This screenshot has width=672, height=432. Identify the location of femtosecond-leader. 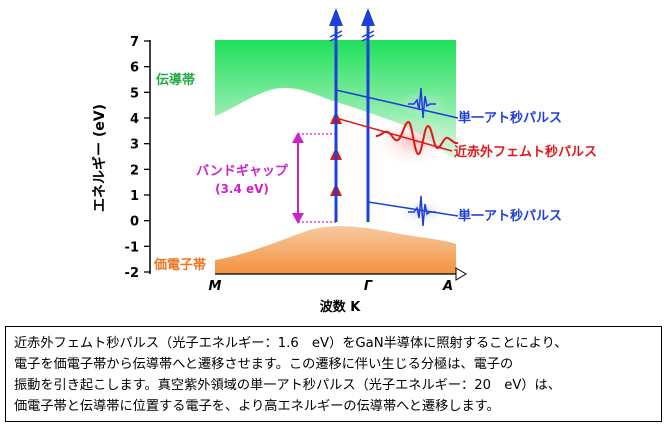
(394, 134).